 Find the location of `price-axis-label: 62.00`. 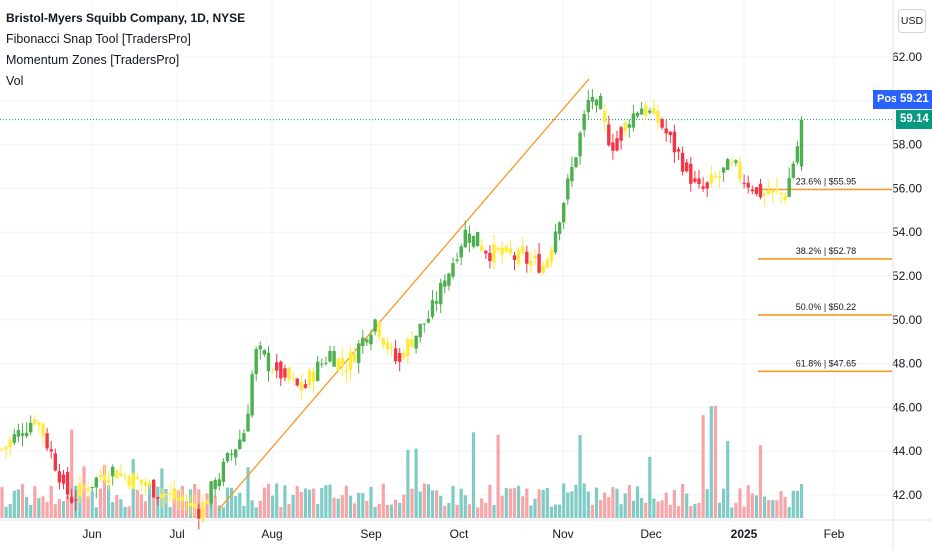

price-axis-label: 62.00 is located at coordinates (907, 57).